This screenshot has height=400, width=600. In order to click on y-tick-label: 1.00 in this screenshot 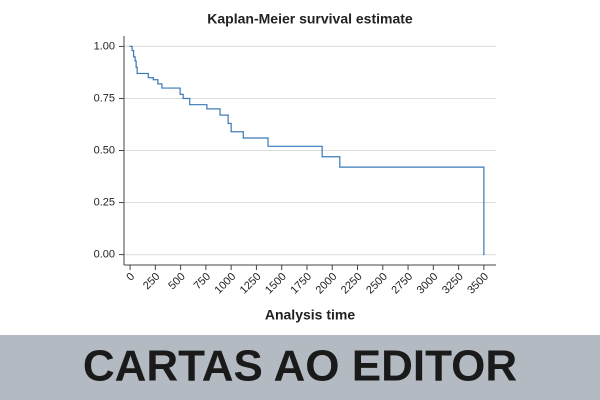, I will do `click(104, 46)`.